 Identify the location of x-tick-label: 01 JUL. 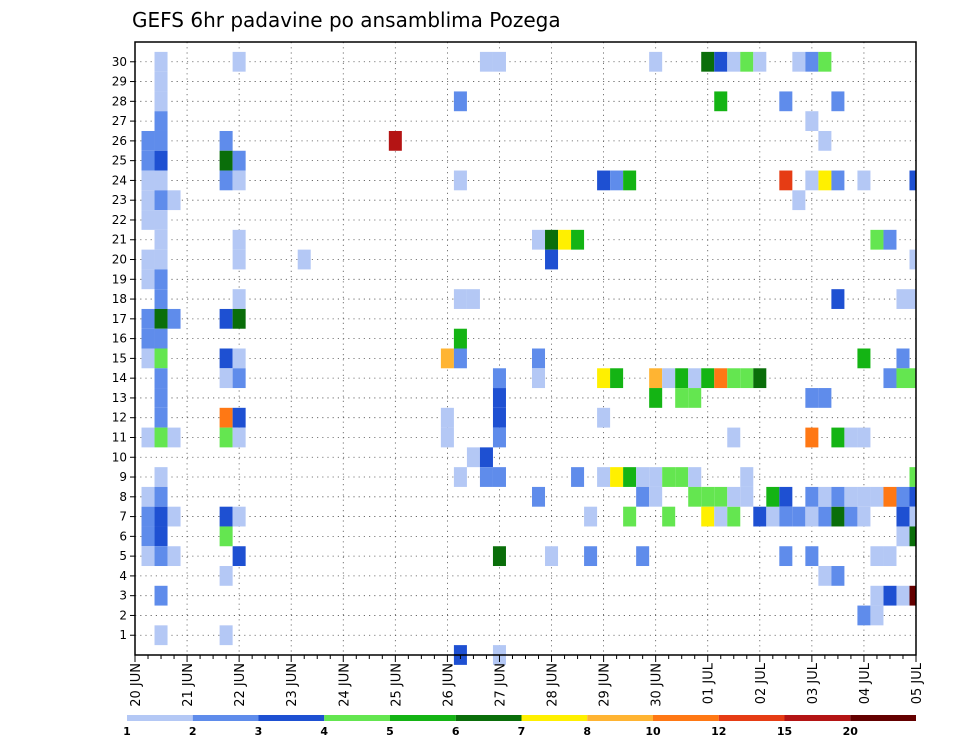
(709, 683).